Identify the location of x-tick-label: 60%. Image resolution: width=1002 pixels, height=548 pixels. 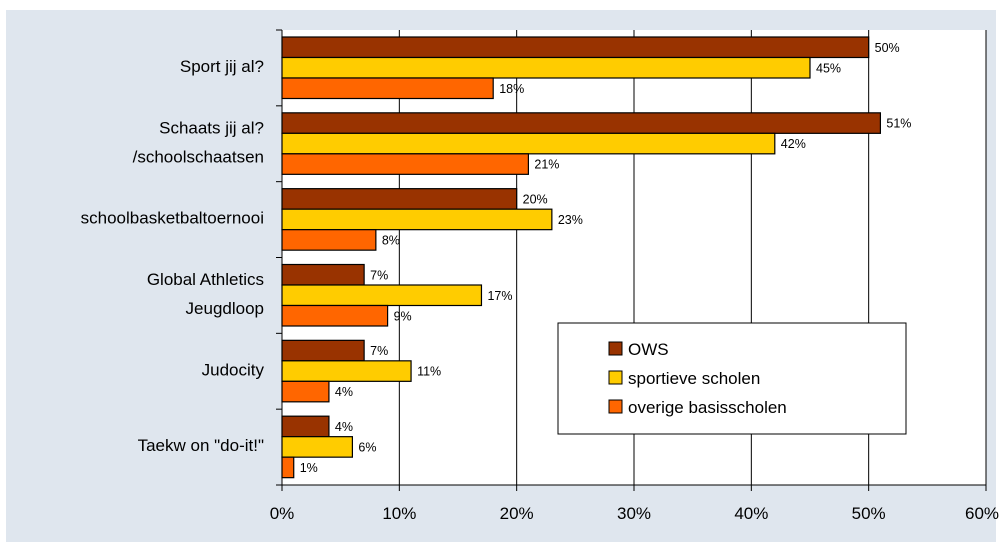
(982, 513).